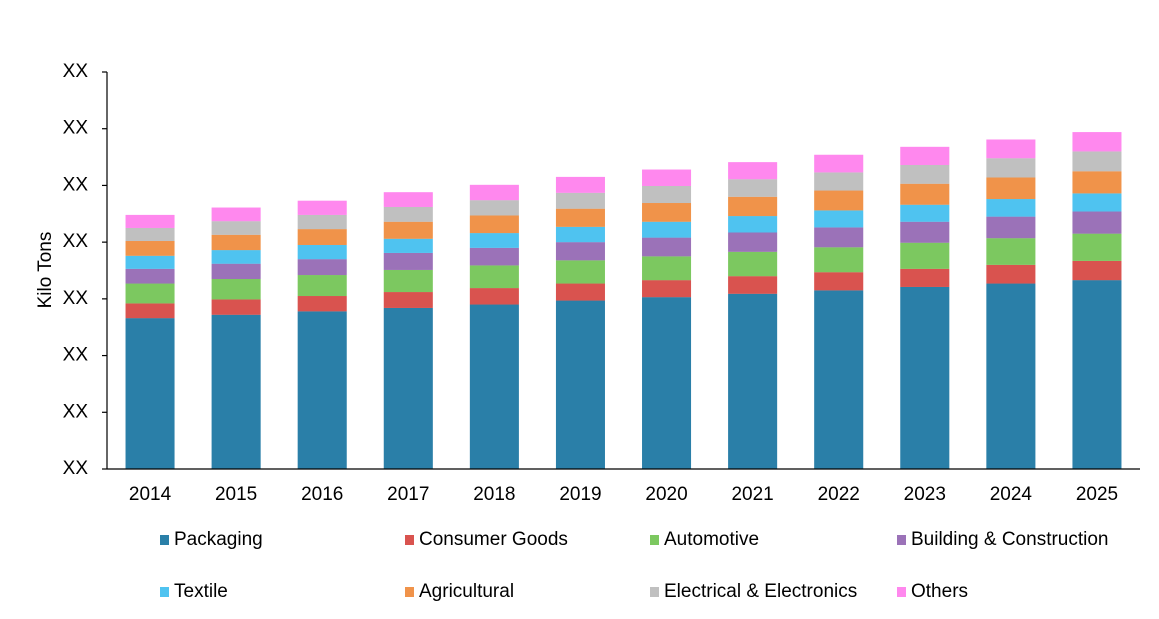 The height and width of the screenshot is (619, 1159). What do you see at coordinates (711, 539) in the screenshot?
I see `legend-label: Automotive` at bounding box center [711, 539].